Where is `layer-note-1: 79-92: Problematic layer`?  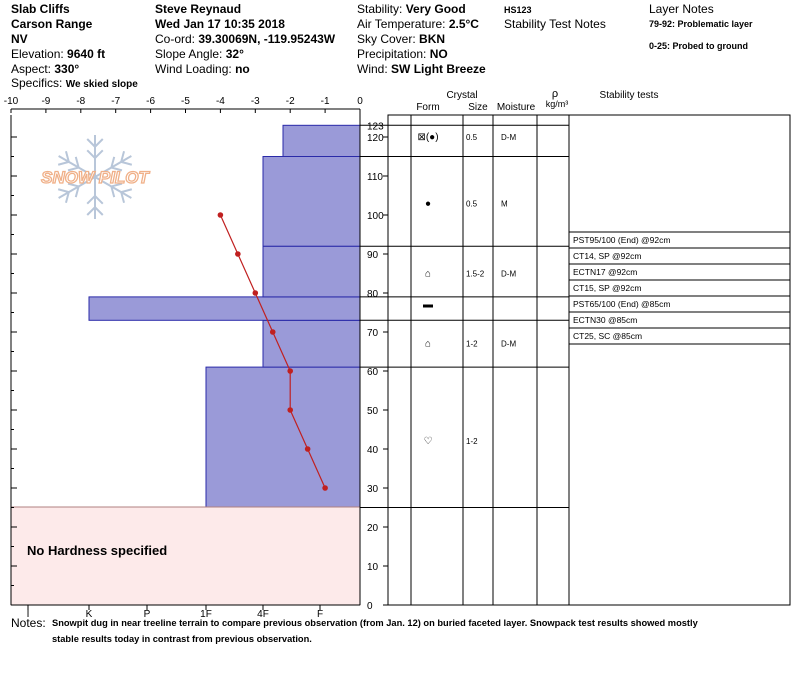 layer-note-1: 79-92: Problematic layer is located at coordinates (701, 24).